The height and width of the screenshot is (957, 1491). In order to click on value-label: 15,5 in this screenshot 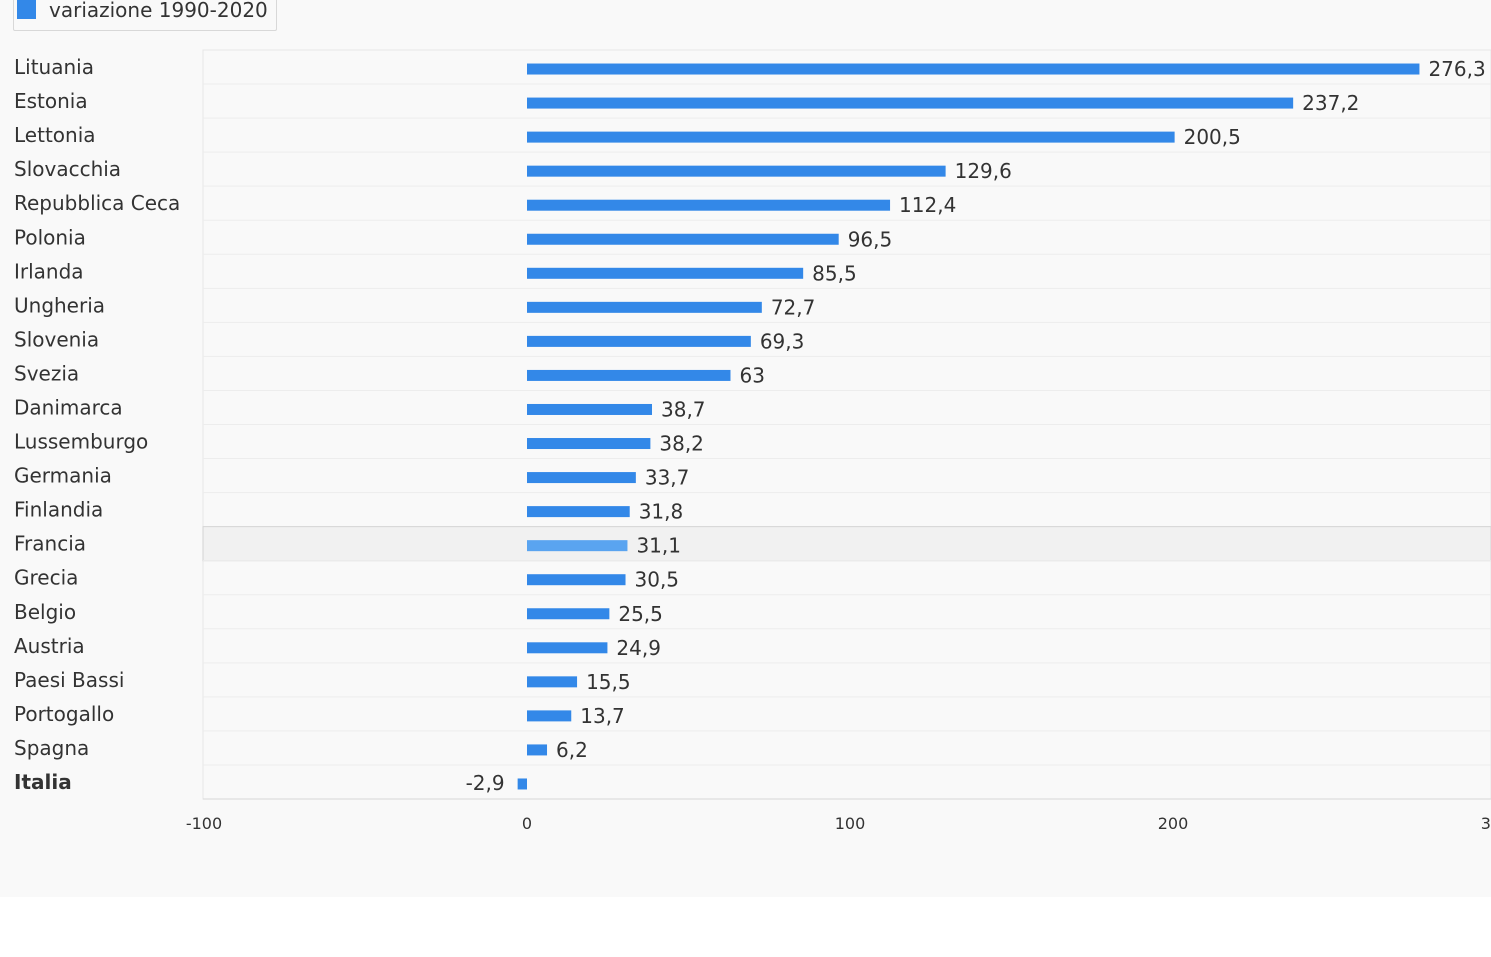, I will do `click(608, 682)`.